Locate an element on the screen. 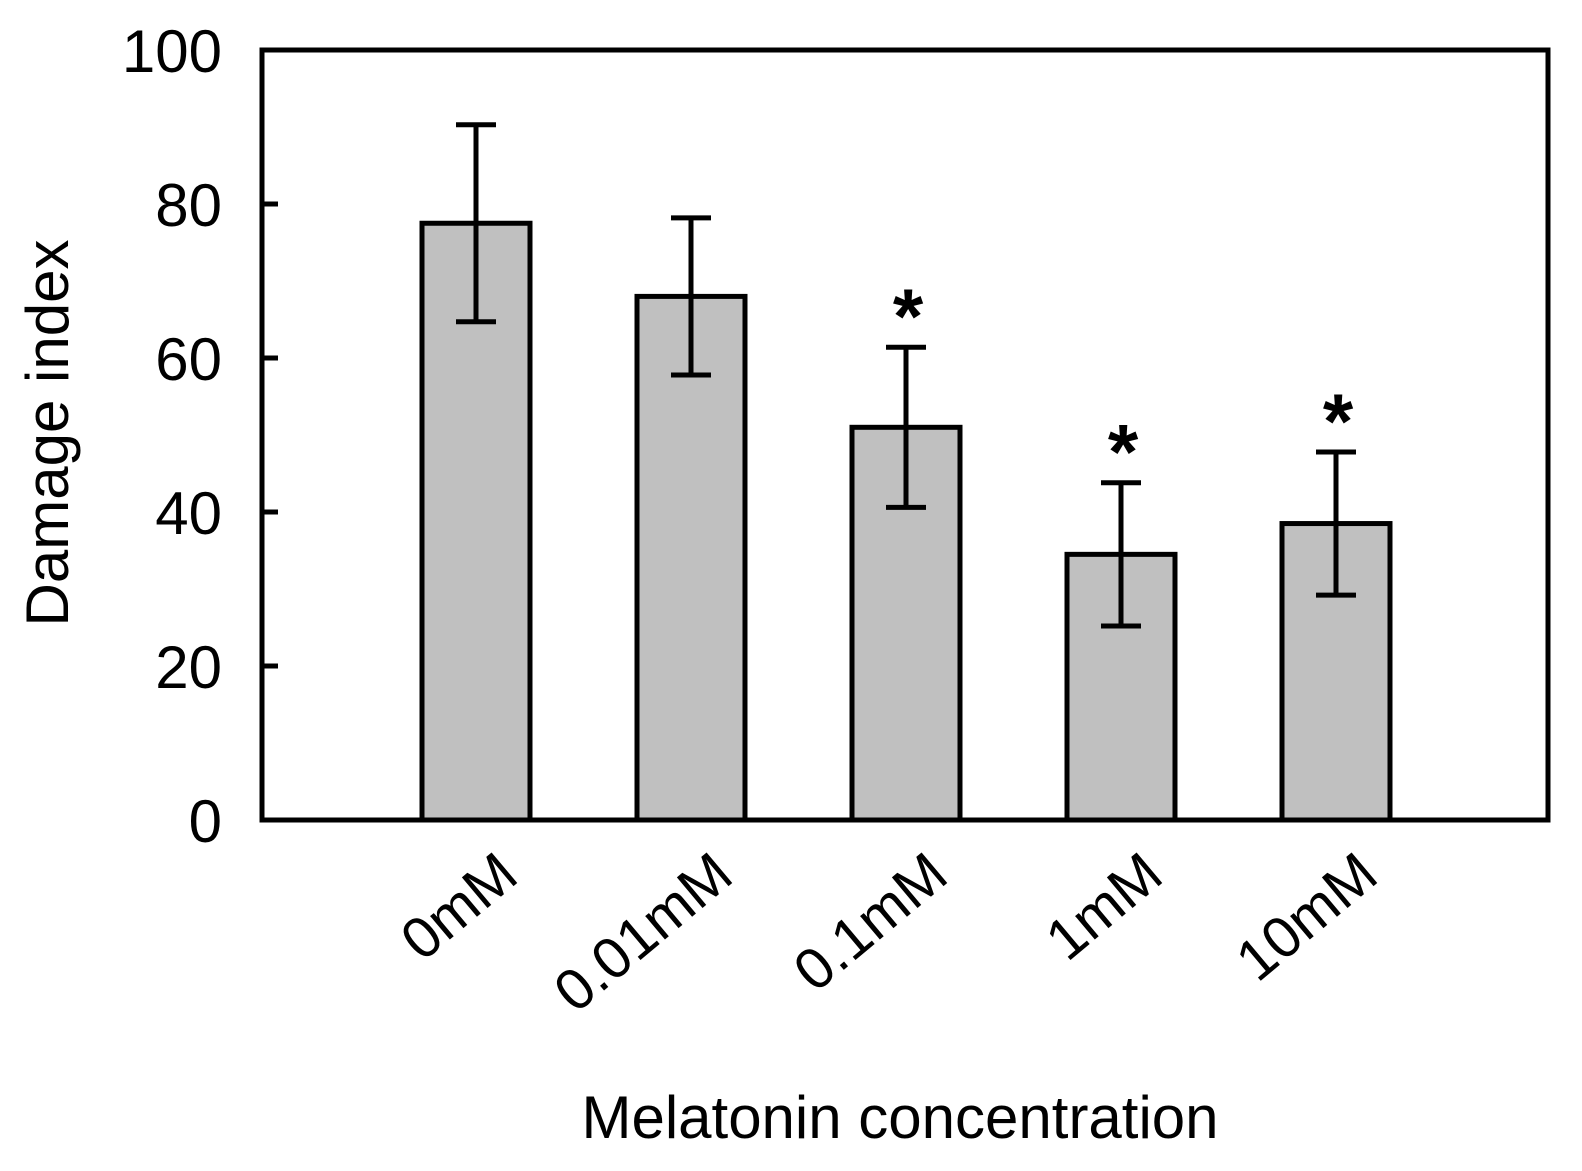  y-axis-title: Damage index is located at coordinates (47, 433).